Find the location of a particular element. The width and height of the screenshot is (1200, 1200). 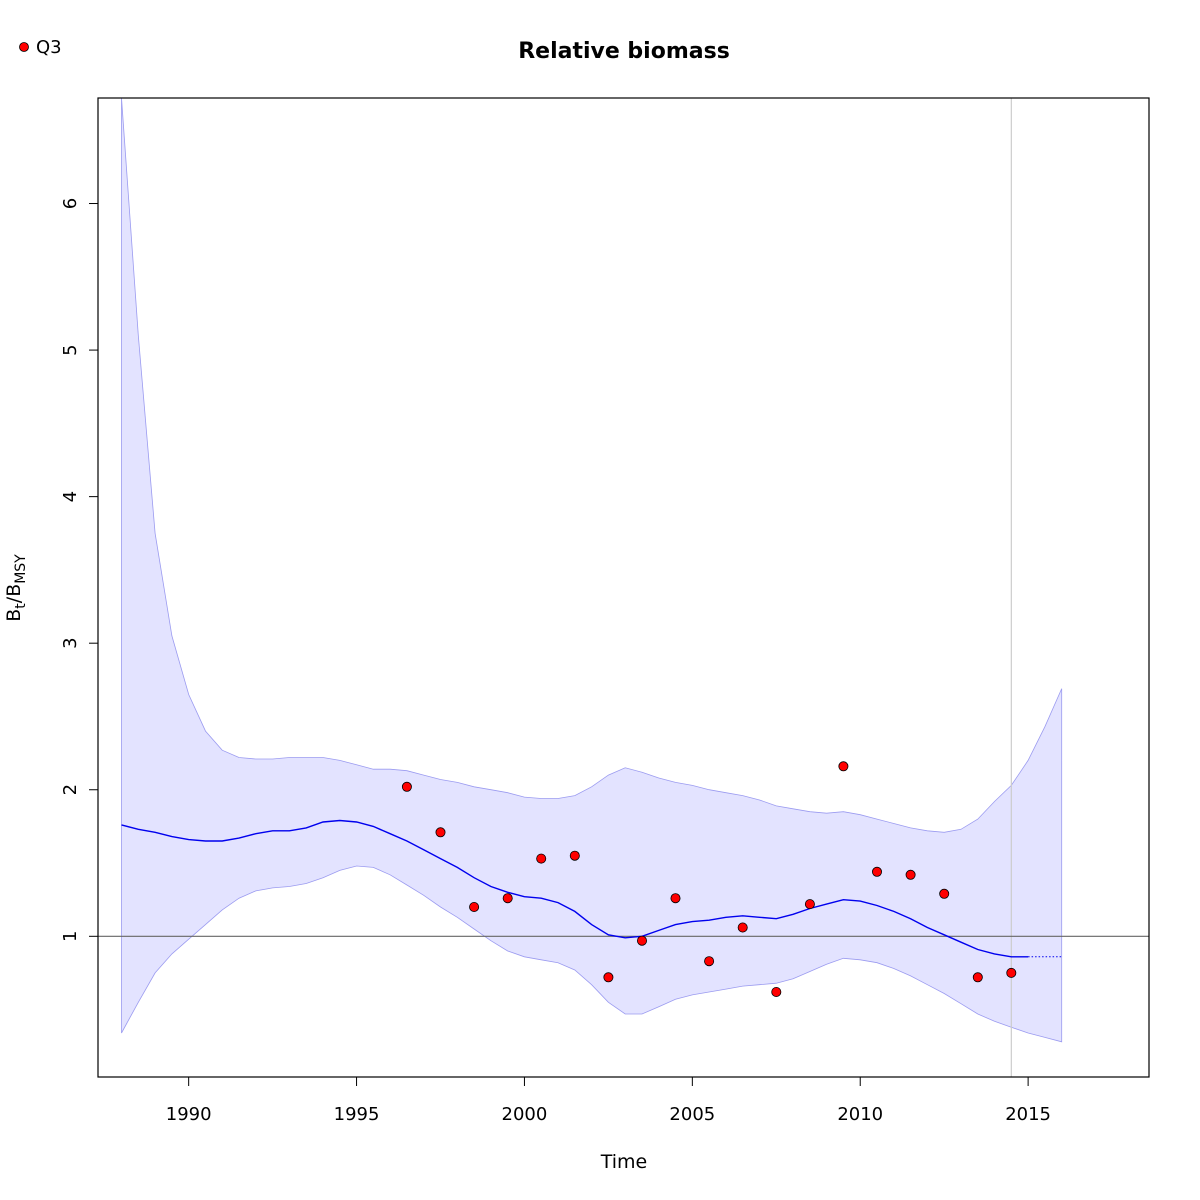

y-axis-title: Bt/BMSY is located at coordinates (16, 588).